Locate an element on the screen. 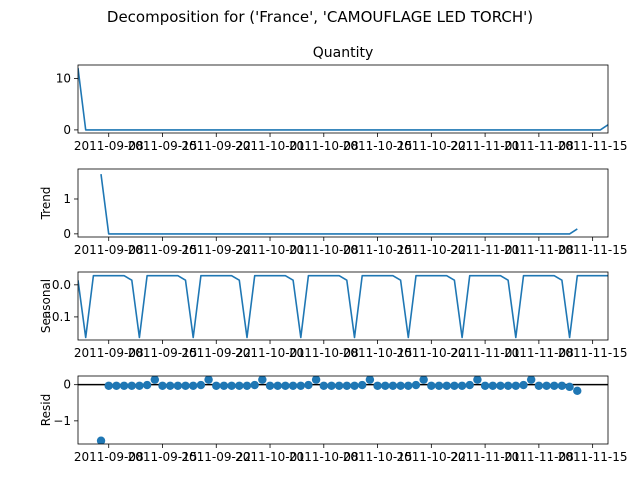 This screenshot has width=640, height=480. resid-xtick-label: 2011-10-01 is located at coordinates (270, 457).